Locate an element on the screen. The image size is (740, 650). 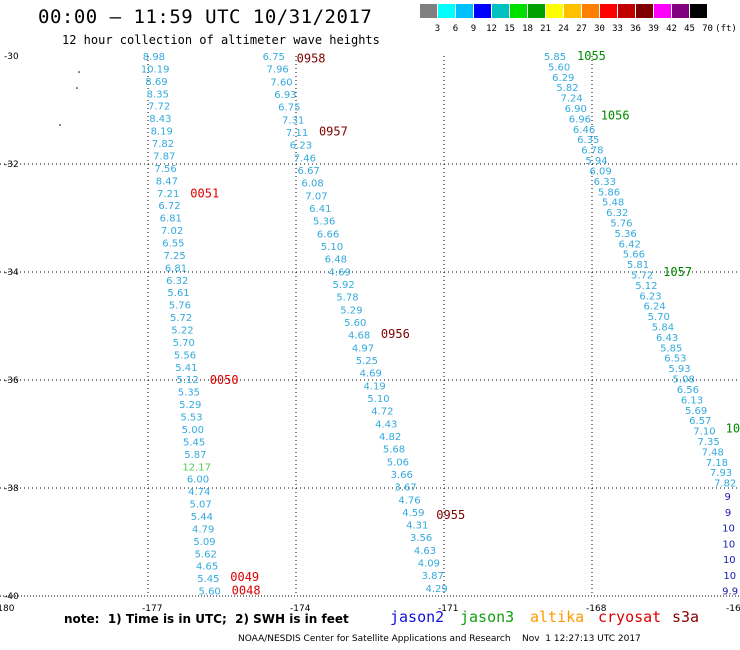
time-marker: 0048 is located at coordinates (246, 591).